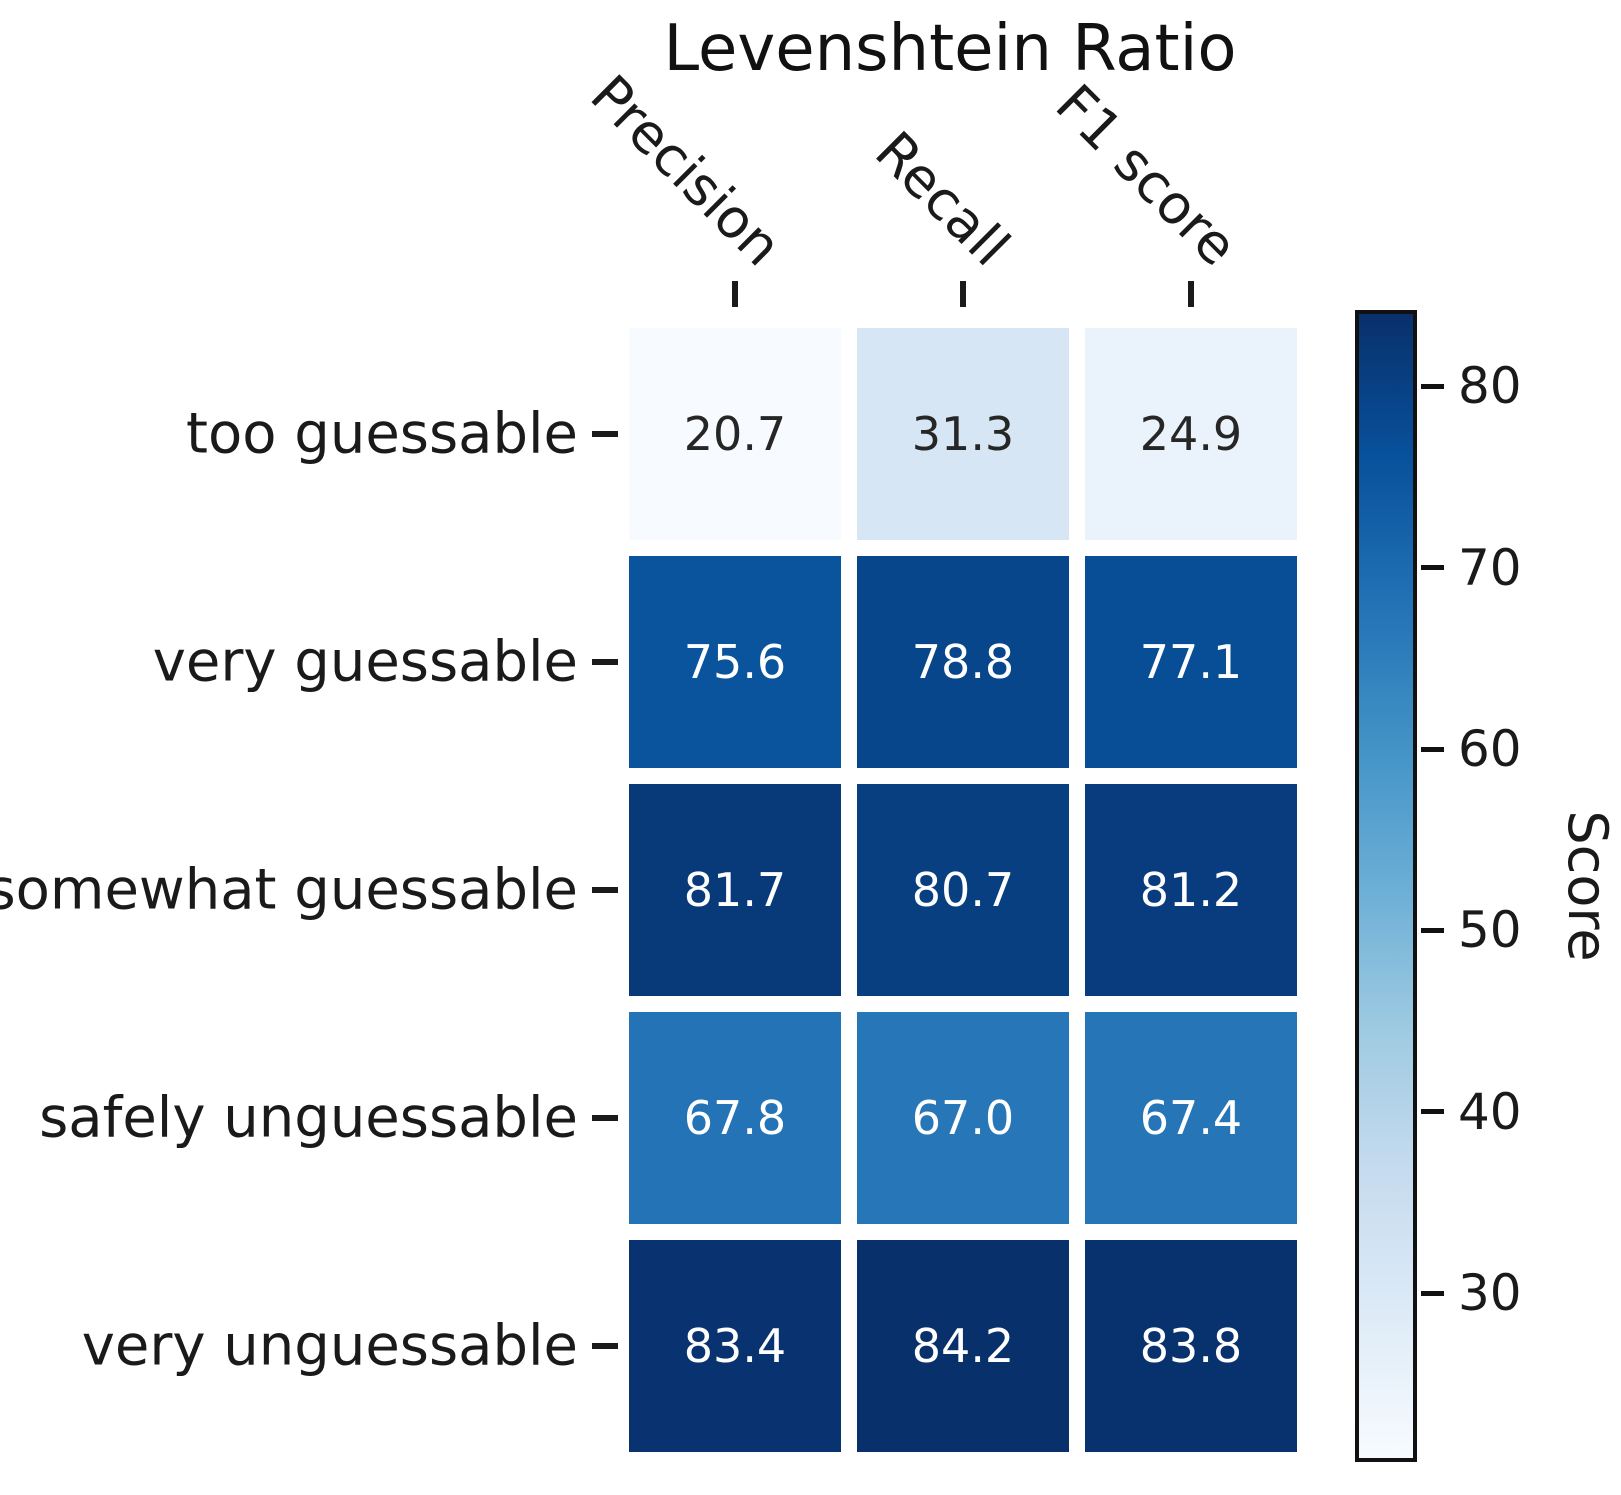 This screenshot has width=1621, height=1495. I want to click on row-label: somewhat guessable, so click(289, 890).